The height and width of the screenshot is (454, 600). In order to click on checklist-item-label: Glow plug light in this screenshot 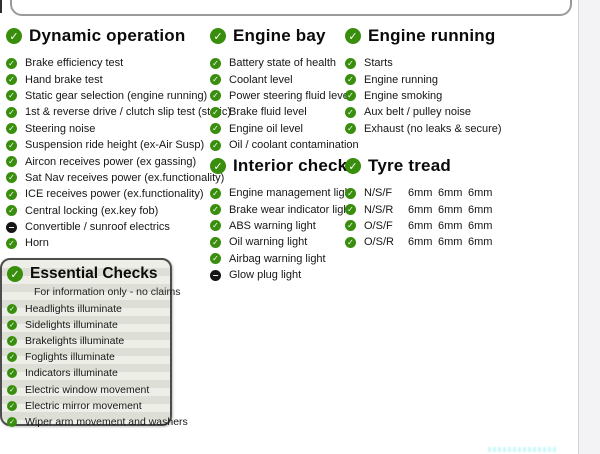, I will do `click(265, 275)`.